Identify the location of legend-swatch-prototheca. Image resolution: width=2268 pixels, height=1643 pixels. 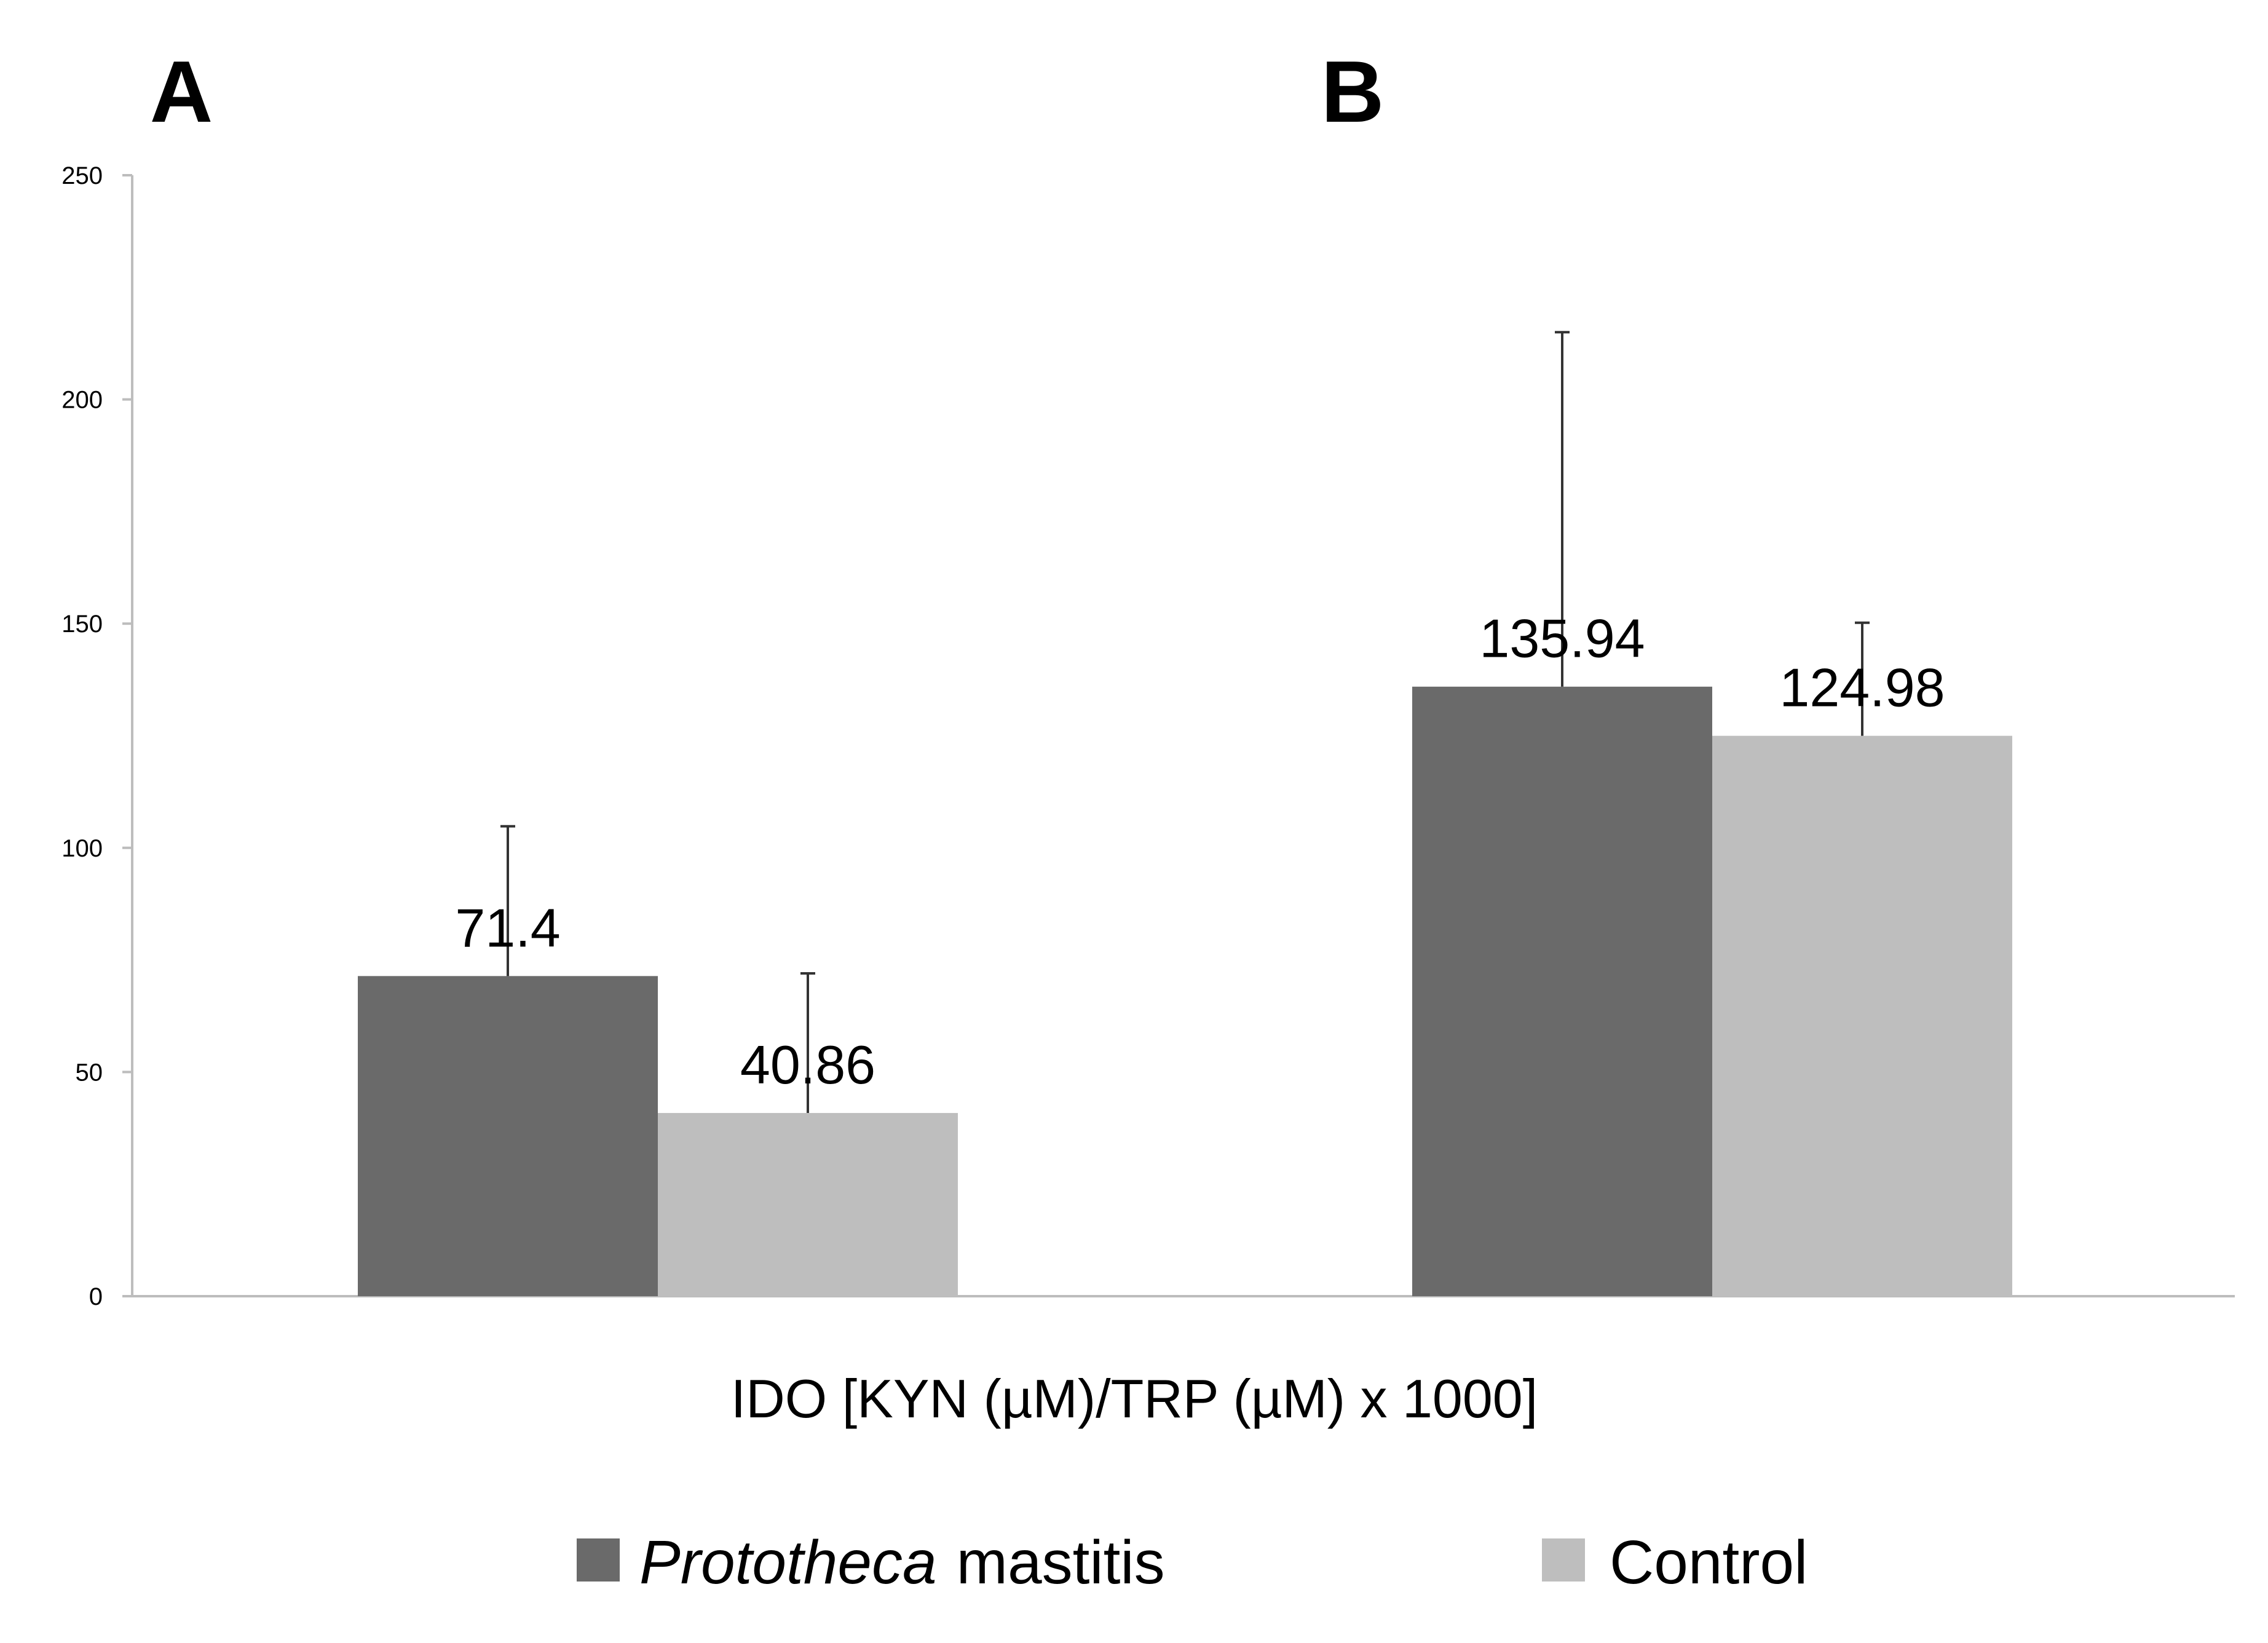
(598, 1560).